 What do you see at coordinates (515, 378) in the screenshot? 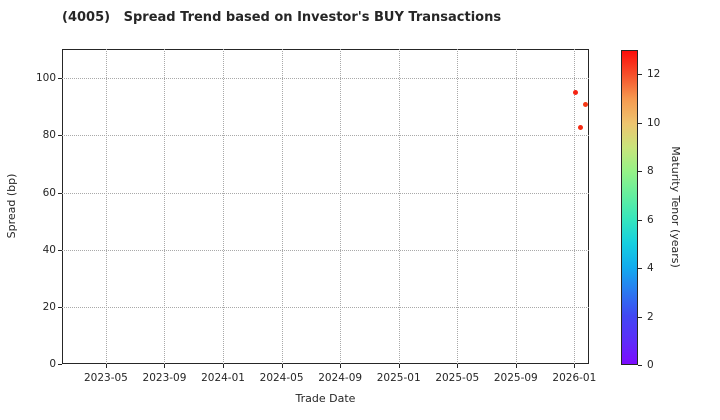
I see `x-tick-label: 2025-09` at bounding box center [515, 378].